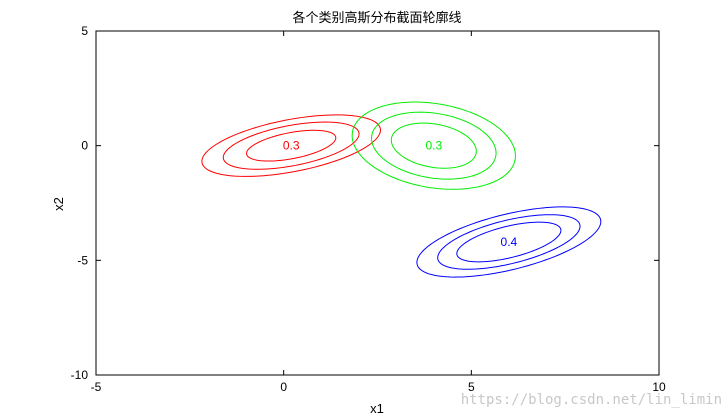  Describe the element at coordinates (471, 387) in the screenshot. I see `x-tick-label: 5` at that location.